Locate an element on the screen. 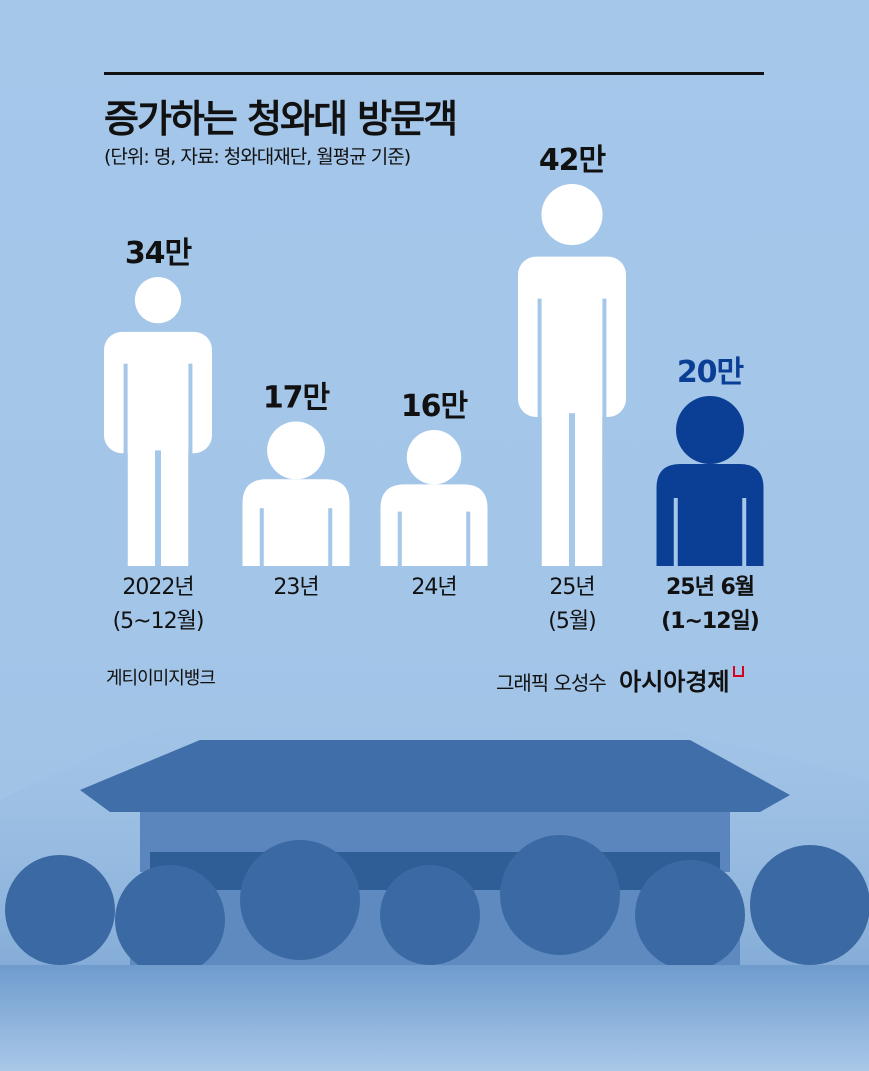 The height and width of the screenshot is (1071, 869). category-label: 25년 is located at coordinates (571, 587).